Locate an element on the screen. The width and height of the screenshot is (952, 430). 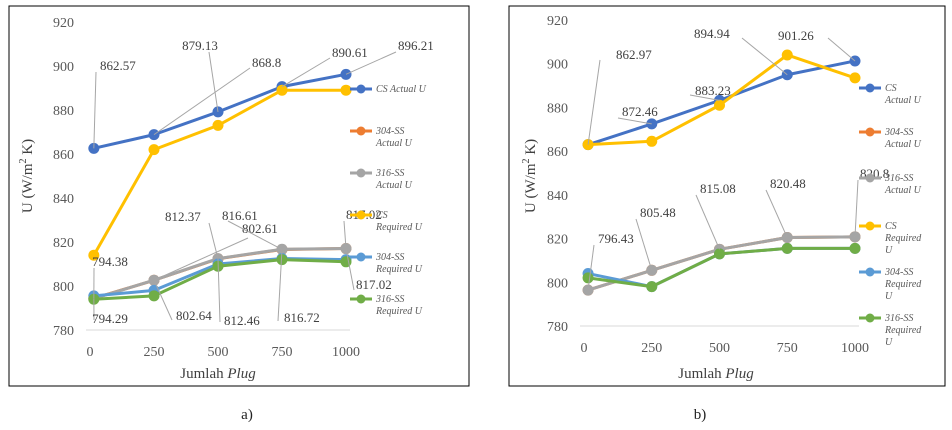
data-label: 794.38 is located at coordinates (110, 261).